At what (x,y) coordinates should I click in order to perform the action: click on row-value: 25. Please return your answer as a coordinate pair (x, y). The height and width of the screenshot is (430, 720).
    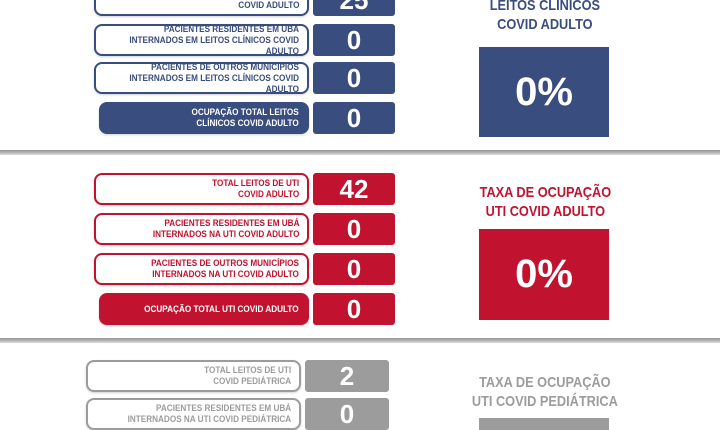
    Looking at the image, I should click on (354, 8).